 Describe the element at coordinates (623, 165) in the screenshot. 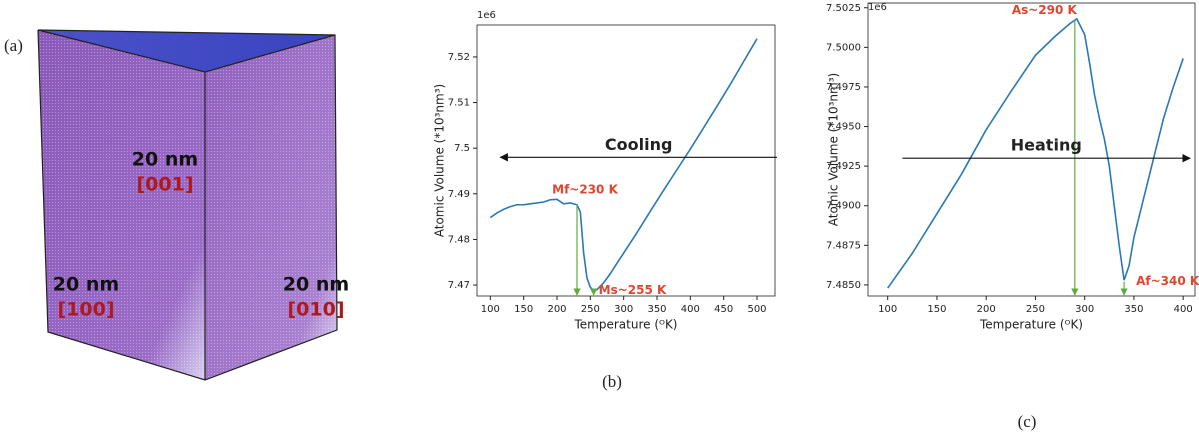

I see `data-line` at that location.